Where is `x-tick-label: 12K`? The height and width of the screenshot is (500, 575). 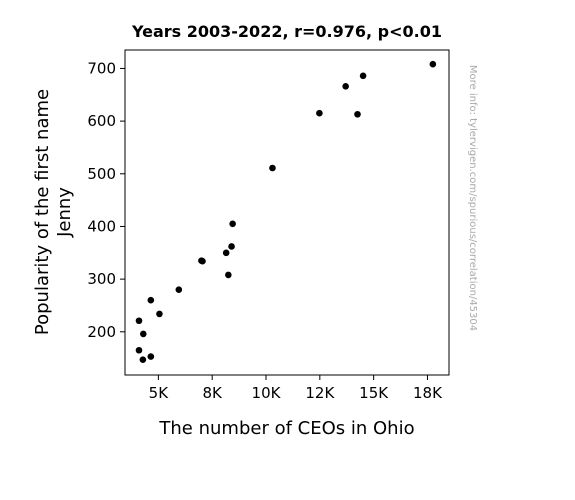 x-tick-label: 12K is located at coordinates (320, 393).